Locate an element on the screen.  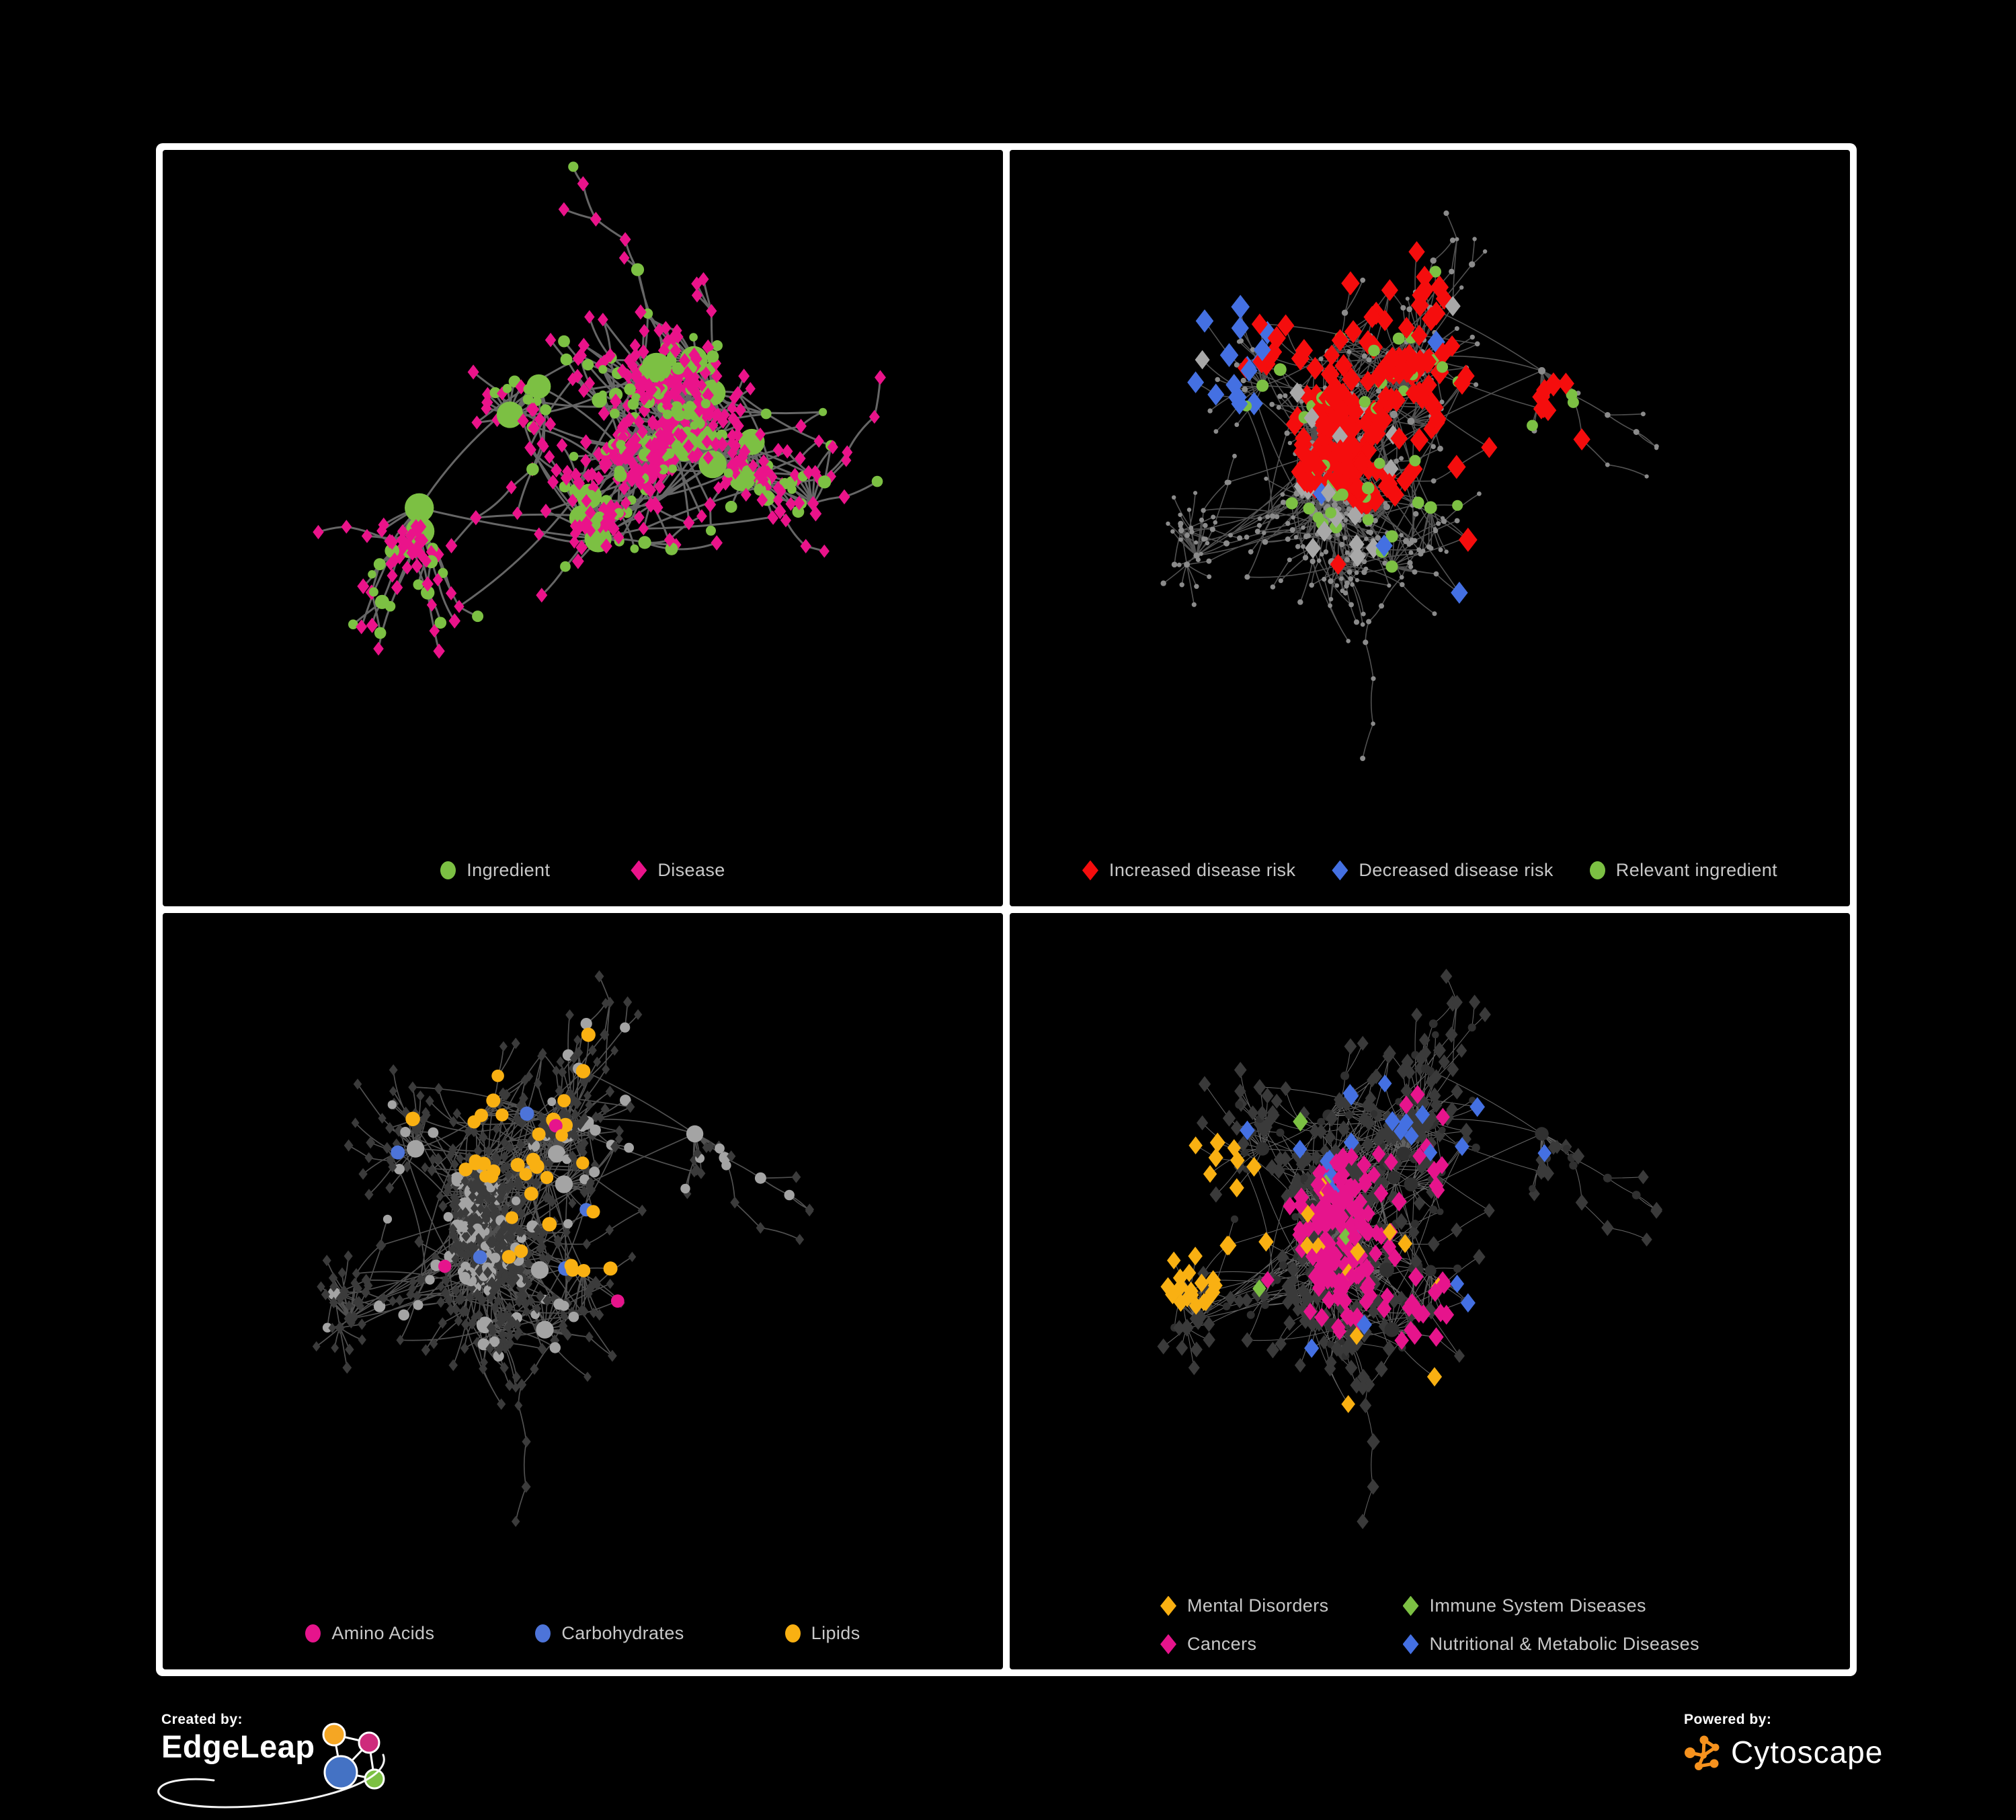
legend-item: Nutritional & Metabolic Diseases is located at coordinates (1550, 1644).